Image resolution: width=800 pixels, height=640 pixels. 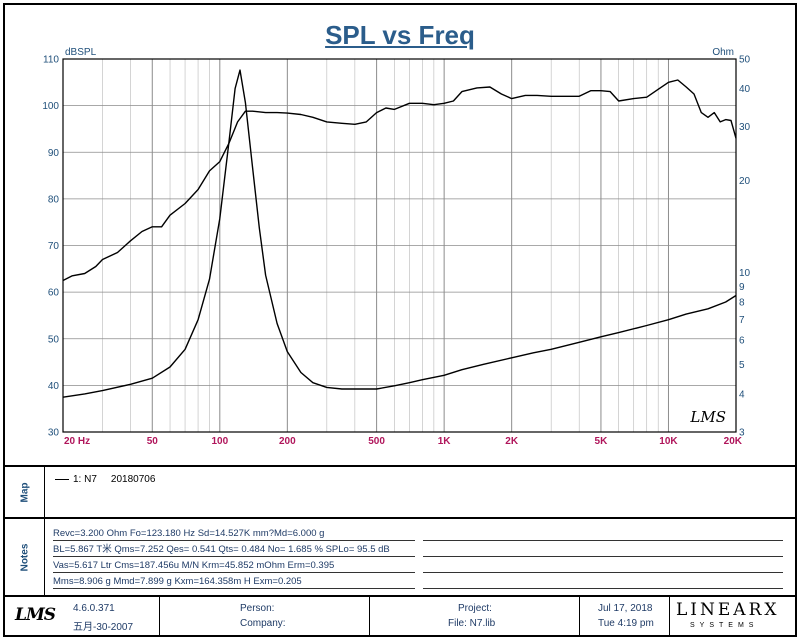 I want to click on chart-title: SPL vs Freq, so click(x=400, y=35).